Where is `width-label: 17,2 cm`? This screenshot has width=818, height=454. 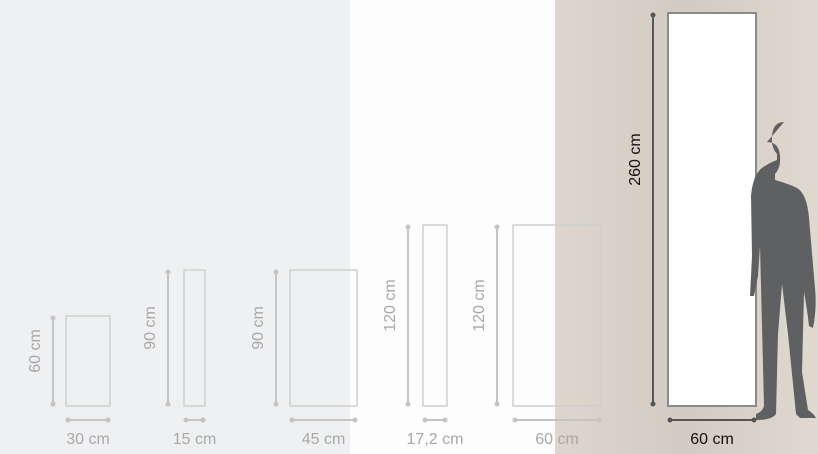
width-label: 17,2 cm is located at coordinates (435, 439).